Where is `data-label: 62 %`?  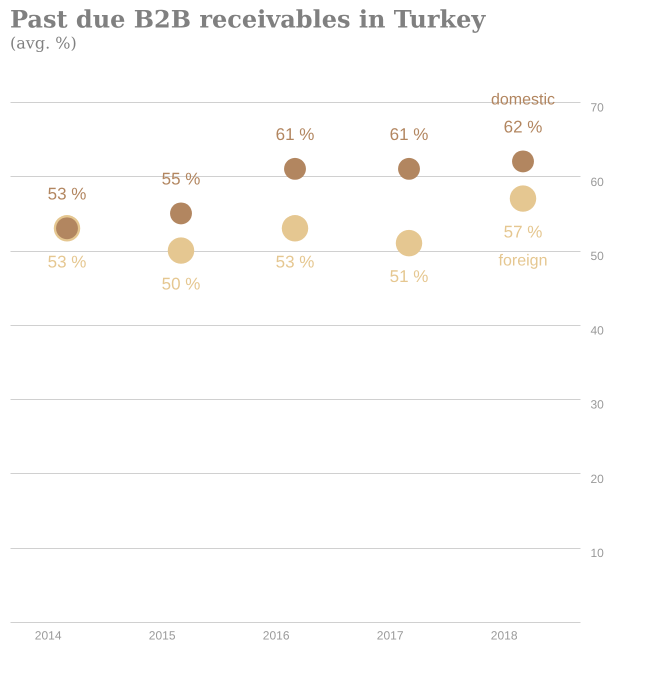
data-label: 62 % is located at coordinates (523, 126).